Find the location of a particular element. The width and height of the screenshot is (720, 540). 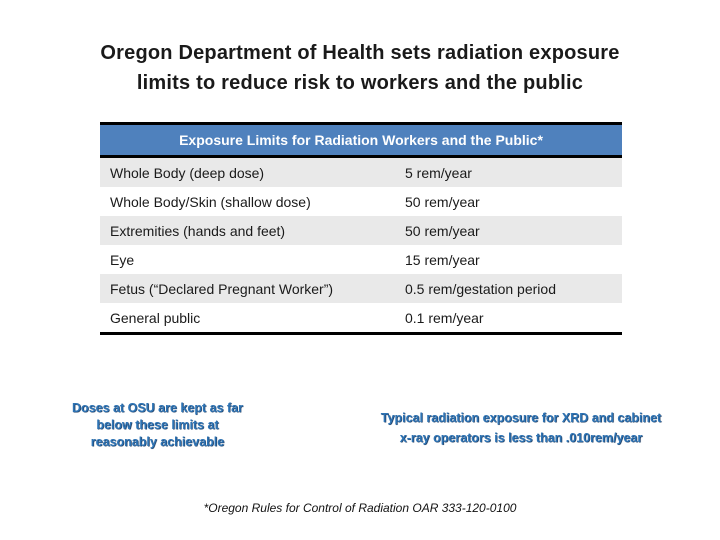

row-label: General public is located at coordinates (155, 317).